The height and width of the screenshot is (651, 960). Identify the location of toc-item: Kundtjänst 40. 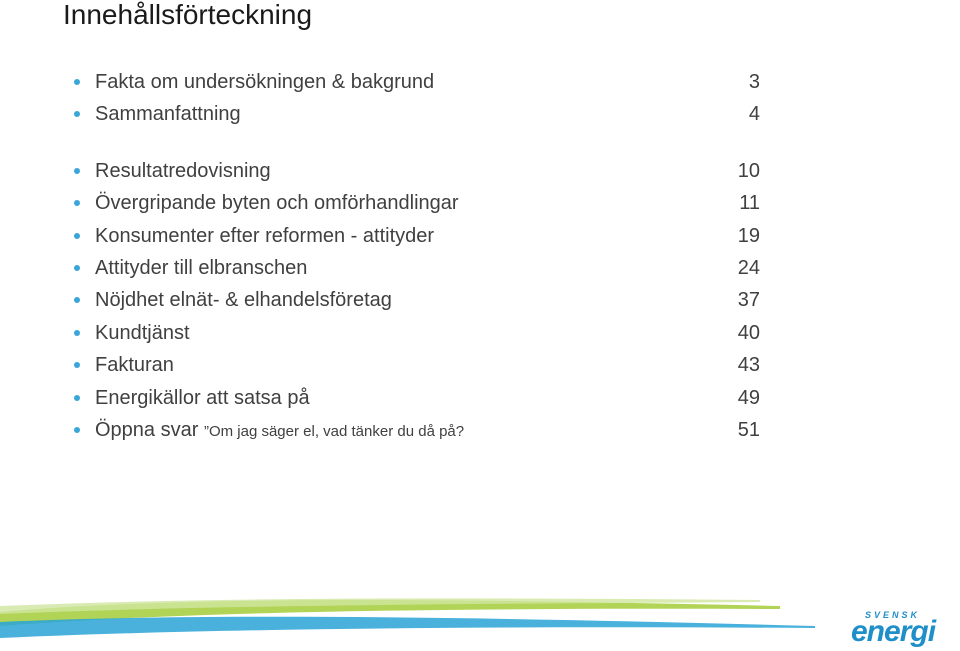
(420, 333).